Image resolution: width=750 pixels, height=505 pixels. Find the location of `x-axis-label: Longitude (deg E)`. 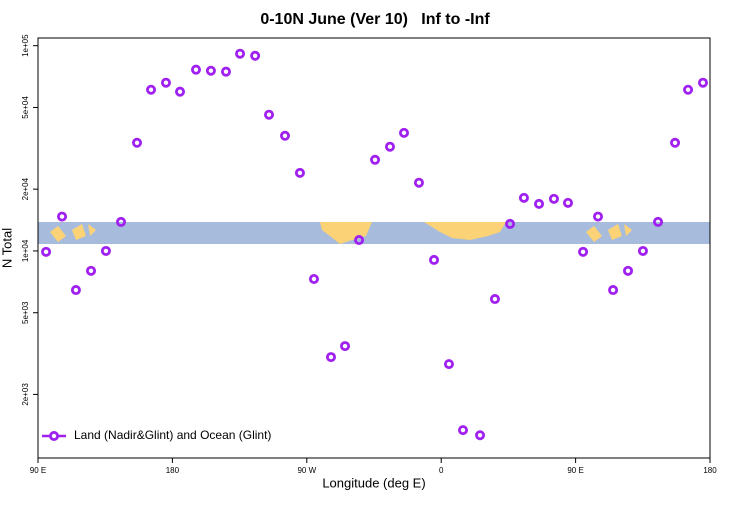

x-axis-label: Longitude (deg E) is located at coordinates (373, 482).